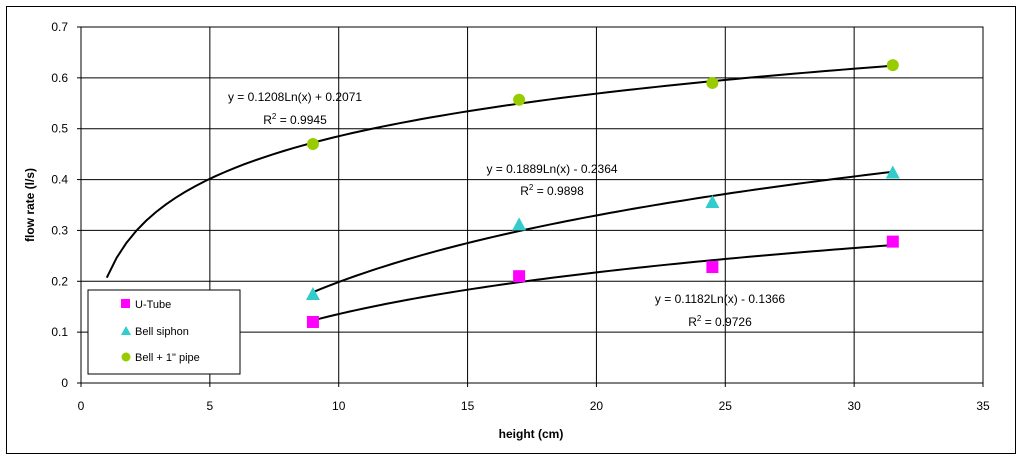 The image size is (1023, 461). Describe the element at coordinates (534, 398) in the screenshot. I see `x-axis-ticks: 0 5 10 15 20 25 30 35` at that location.